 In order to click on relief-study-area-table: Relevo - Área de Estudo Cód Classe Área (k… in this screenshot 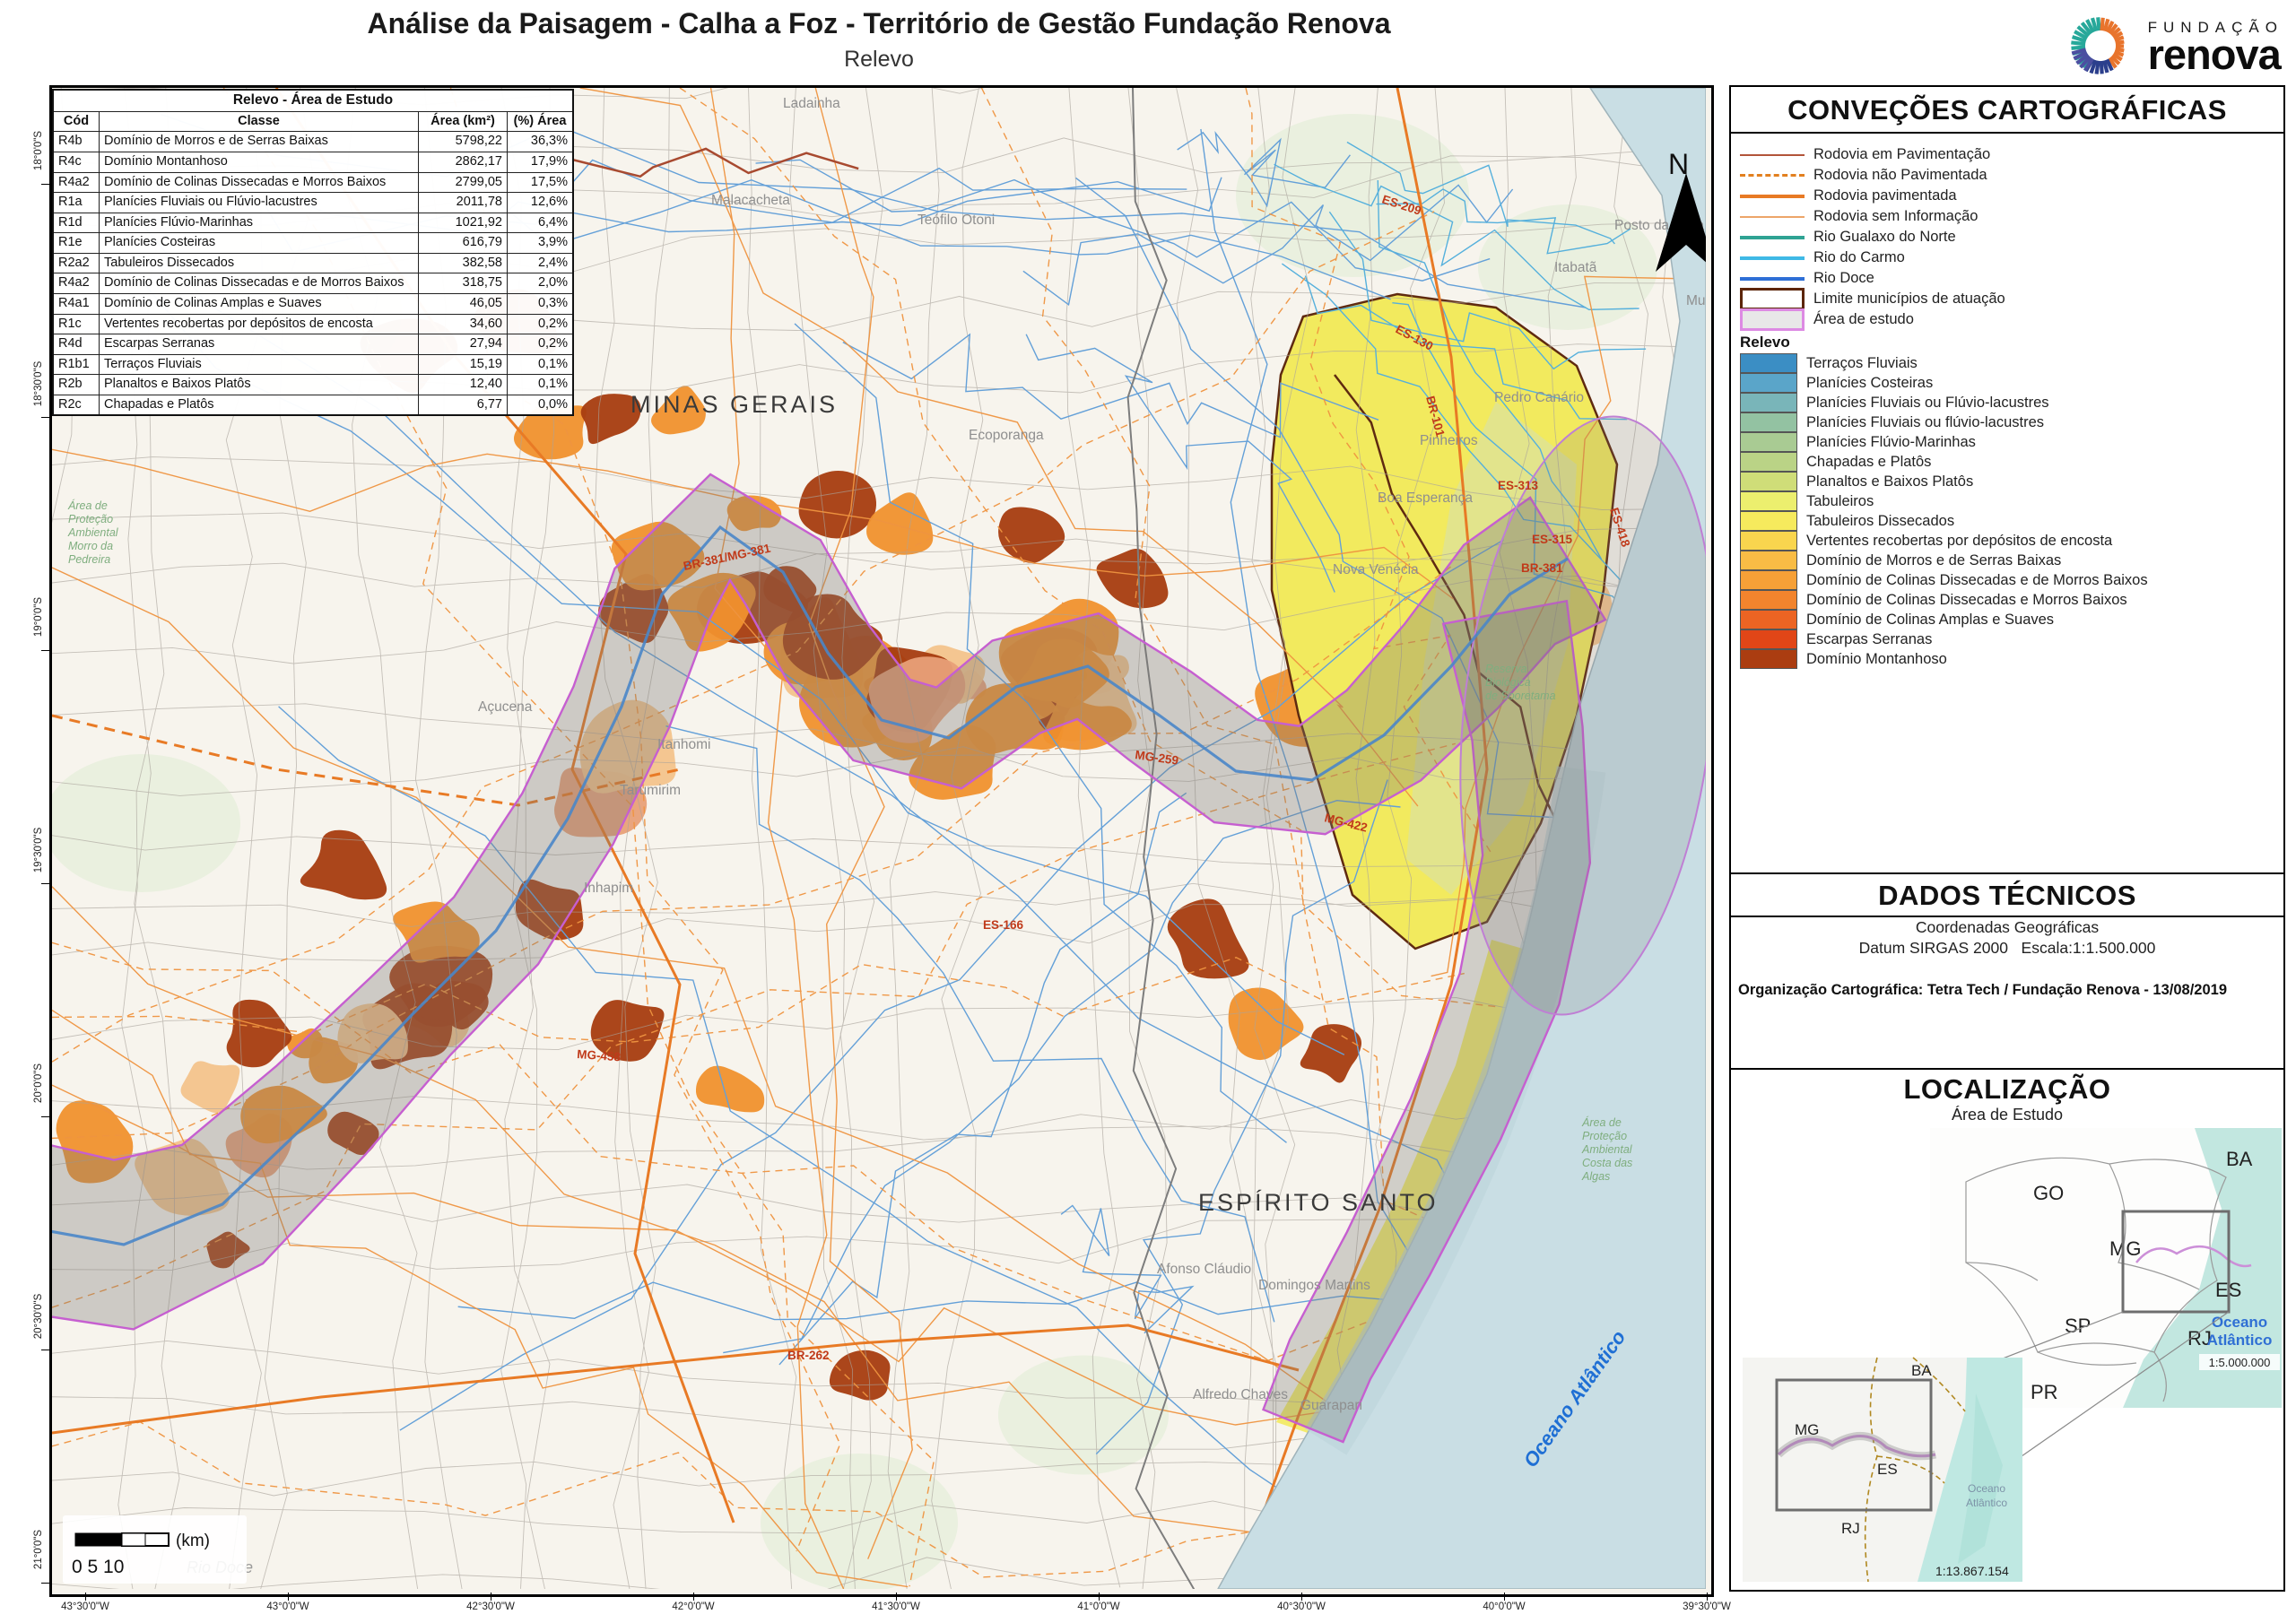, I will do `click(313, 253)`.